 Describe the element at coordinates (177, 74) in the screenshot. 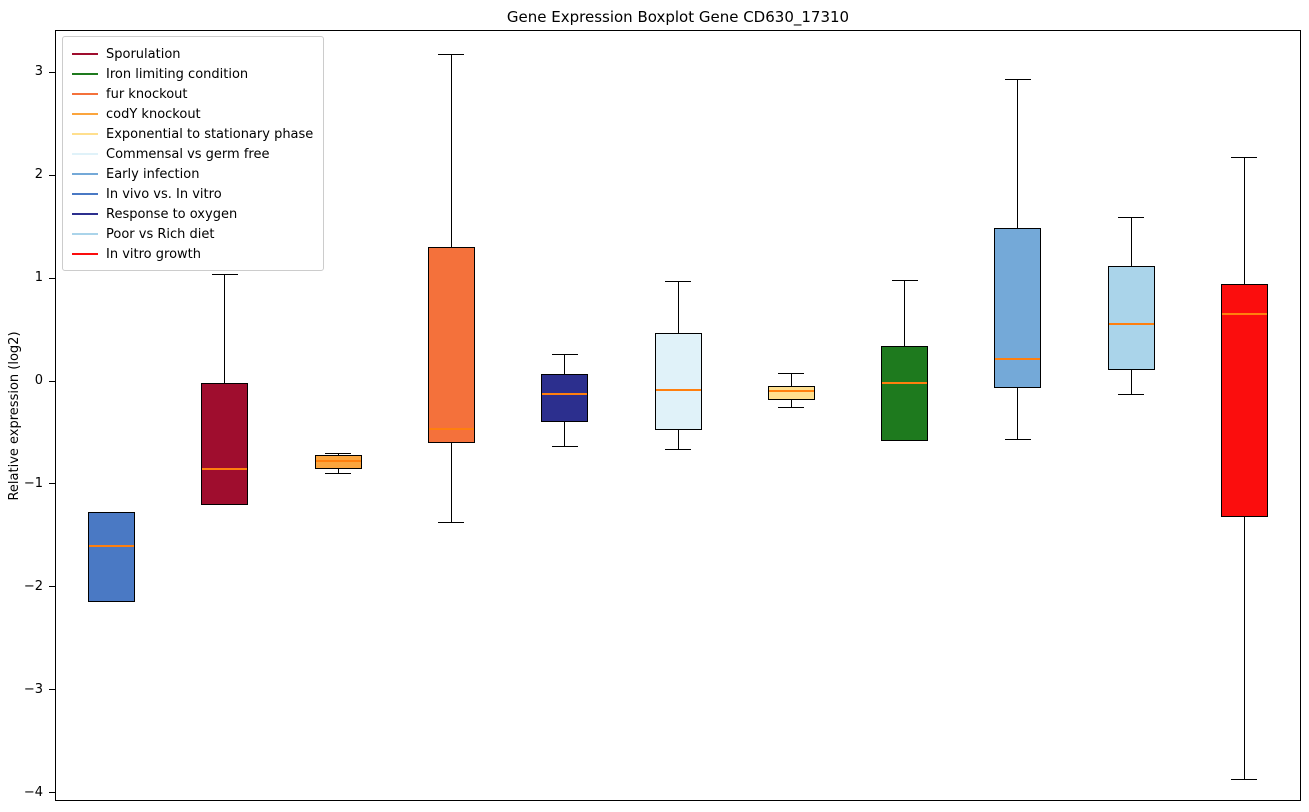

I see `legend-label: Iron limiting condition` at that location.